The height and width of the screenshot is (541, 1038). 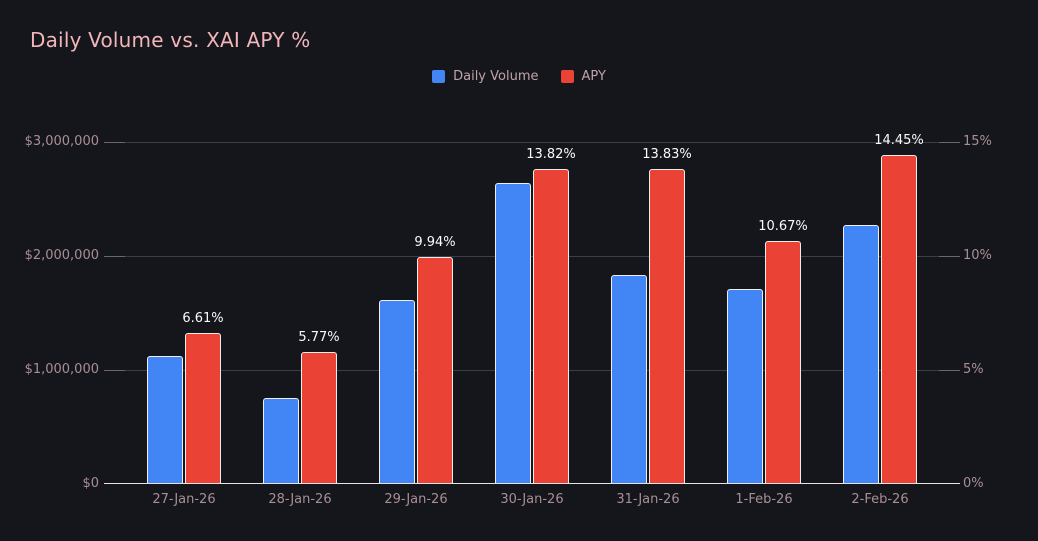 What do you see at coordinates (496, 76) in the screenshot?
I see `legend-label: Daily Volume` at bounding box center [496, 76].